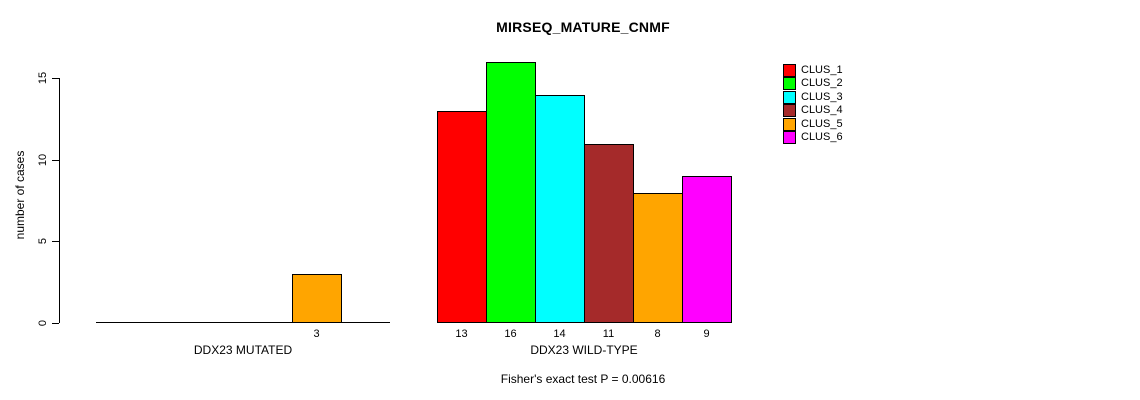  I want to click on legend-item: CLUS_6, so click(818, 137).